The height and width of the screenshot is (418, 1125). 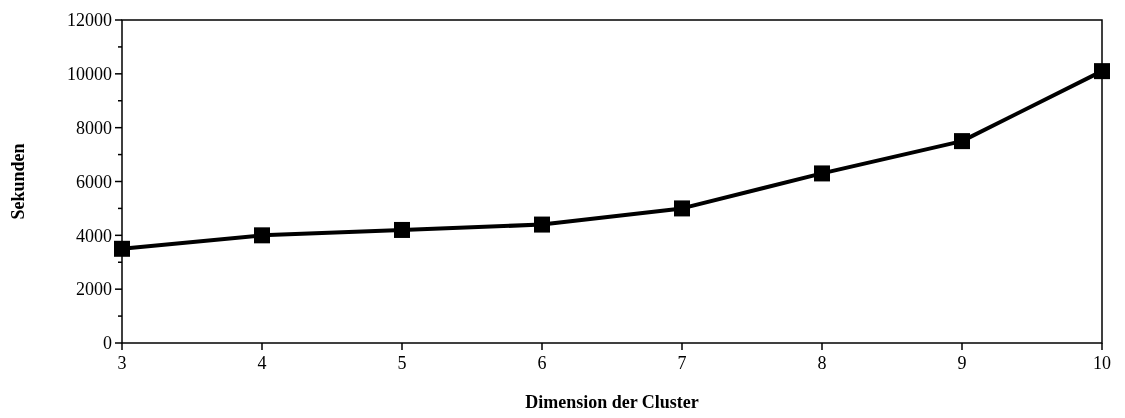 I want to click on y-axis-title: Sekunden, so click(x=18, y=181).